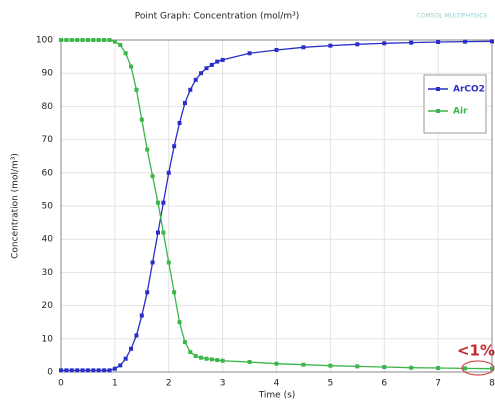  I want to click on chart-title: Point Graph: Concentration (mol/m³), so click(217, 17).